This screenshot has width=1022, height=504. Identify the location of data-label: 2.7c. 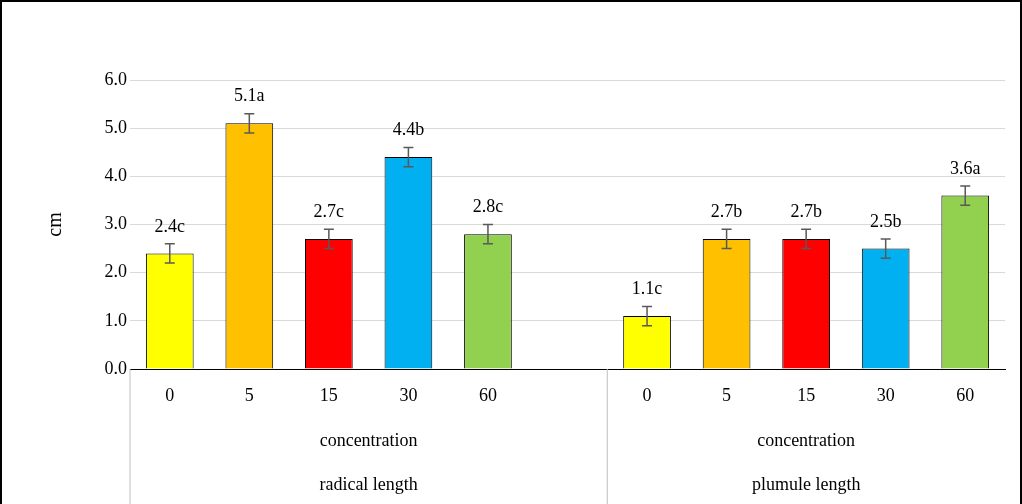
(329, 211).